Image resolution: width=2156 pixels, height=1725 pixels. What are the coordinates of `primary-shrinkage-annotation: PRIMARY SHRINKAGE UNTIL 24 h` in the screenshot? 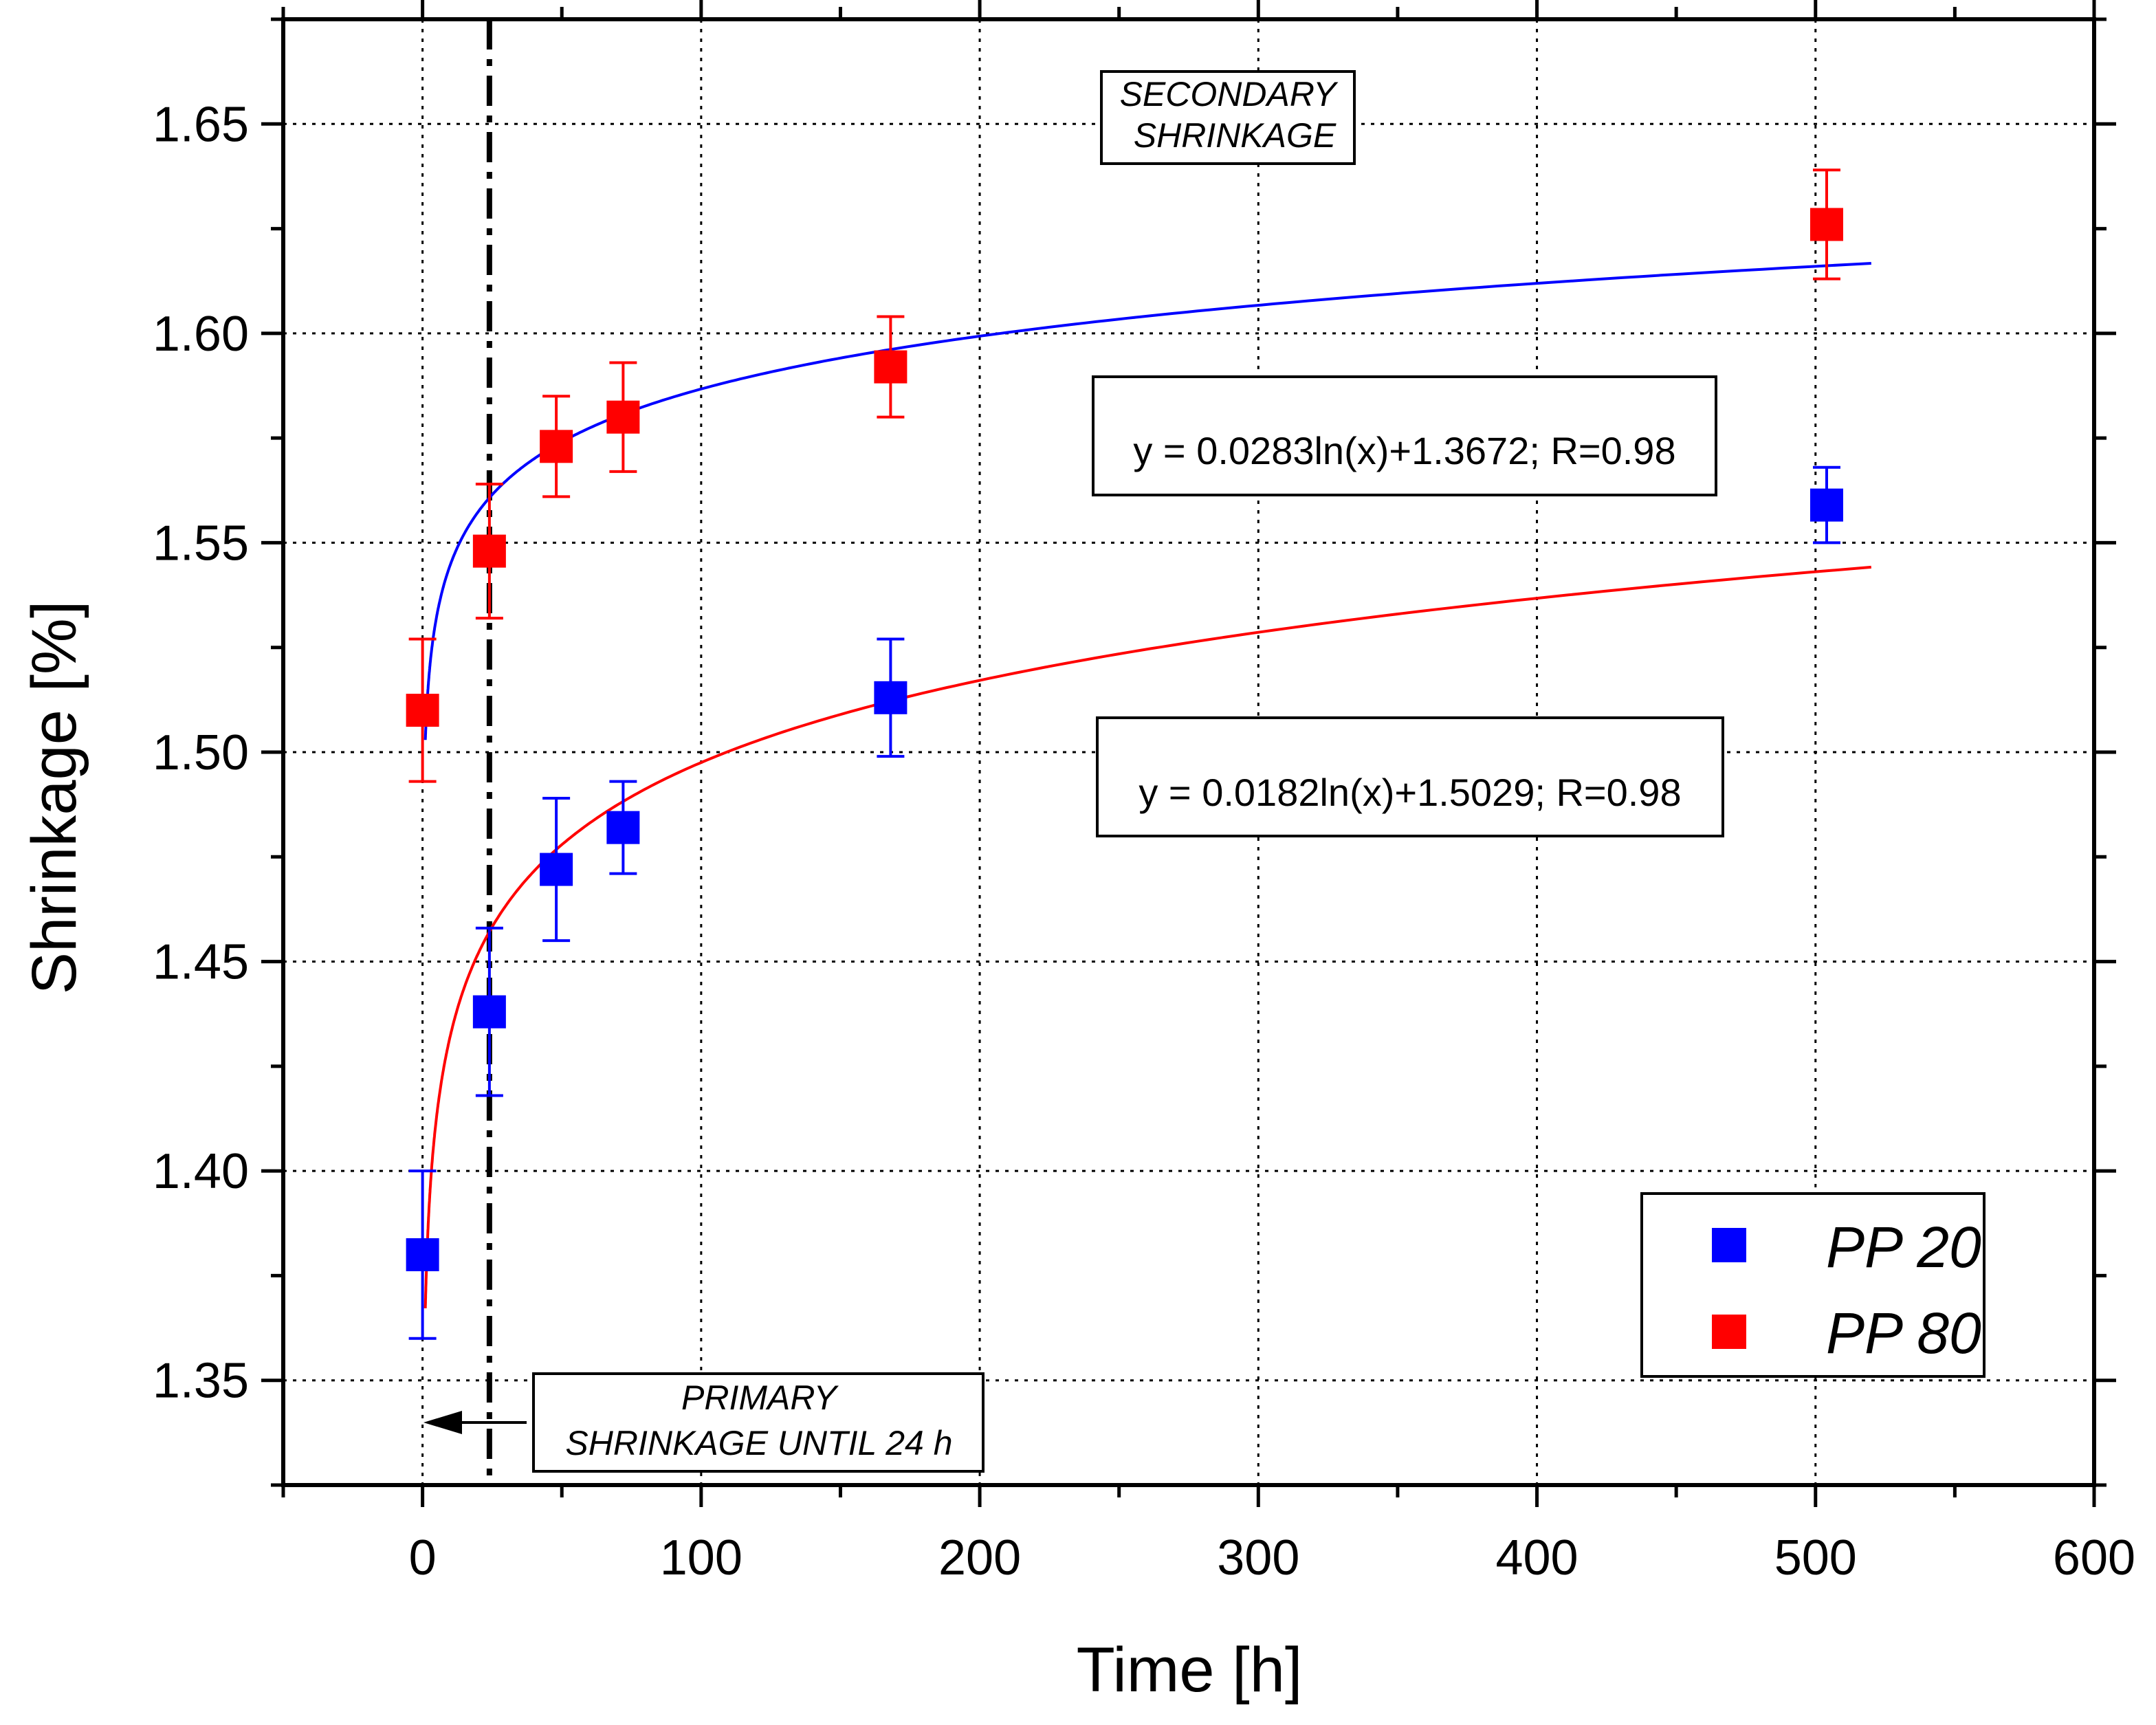 It's located at (704, 1422).